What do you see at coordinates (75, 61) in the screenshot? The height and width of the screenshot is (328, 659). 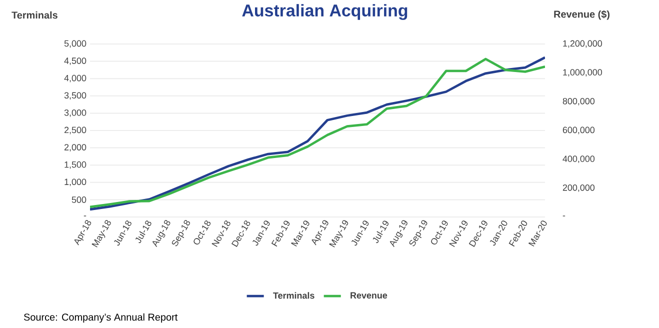 I see `y-tick-label: 4,500` at bounding box center [75, 61].